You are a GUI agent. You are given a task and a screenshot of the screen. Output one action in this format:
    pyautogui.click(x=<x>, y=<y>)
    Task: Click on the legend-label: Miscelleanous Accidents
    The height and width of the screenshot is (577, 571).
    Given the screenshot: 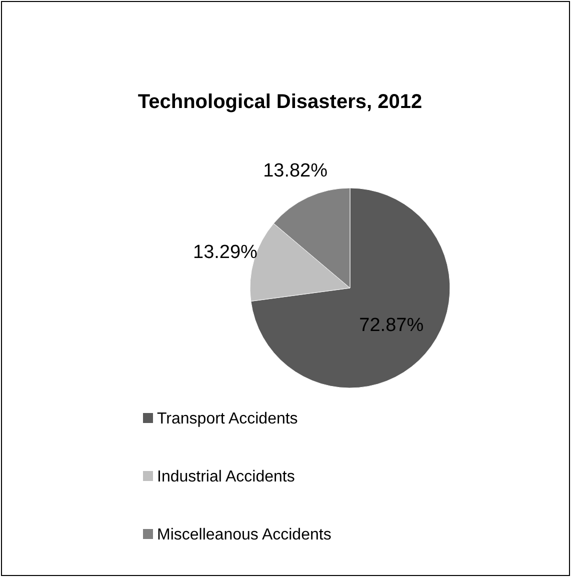 What is the action you would take?
    pyautogui.click(x=244, y=535)
    